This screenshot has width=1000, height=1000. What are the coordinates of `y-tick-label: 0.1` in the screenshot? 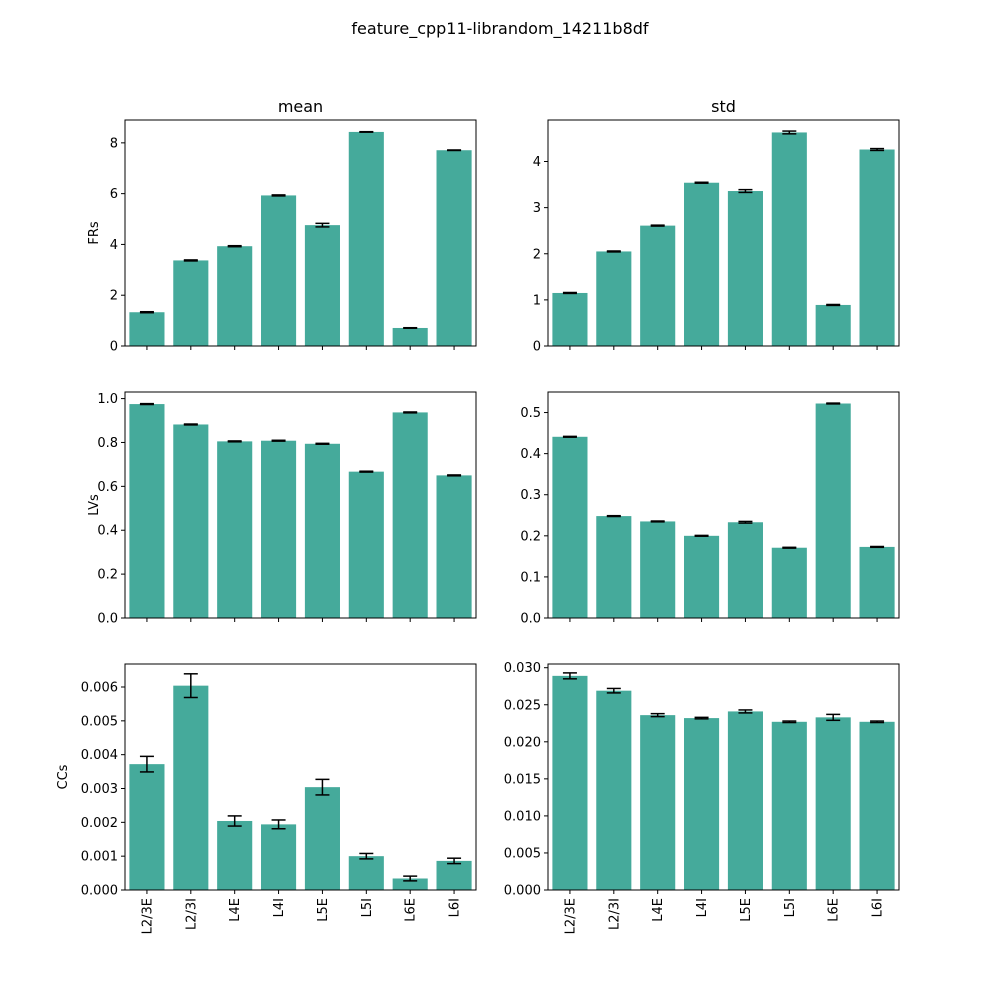 It's located at (530, 577).